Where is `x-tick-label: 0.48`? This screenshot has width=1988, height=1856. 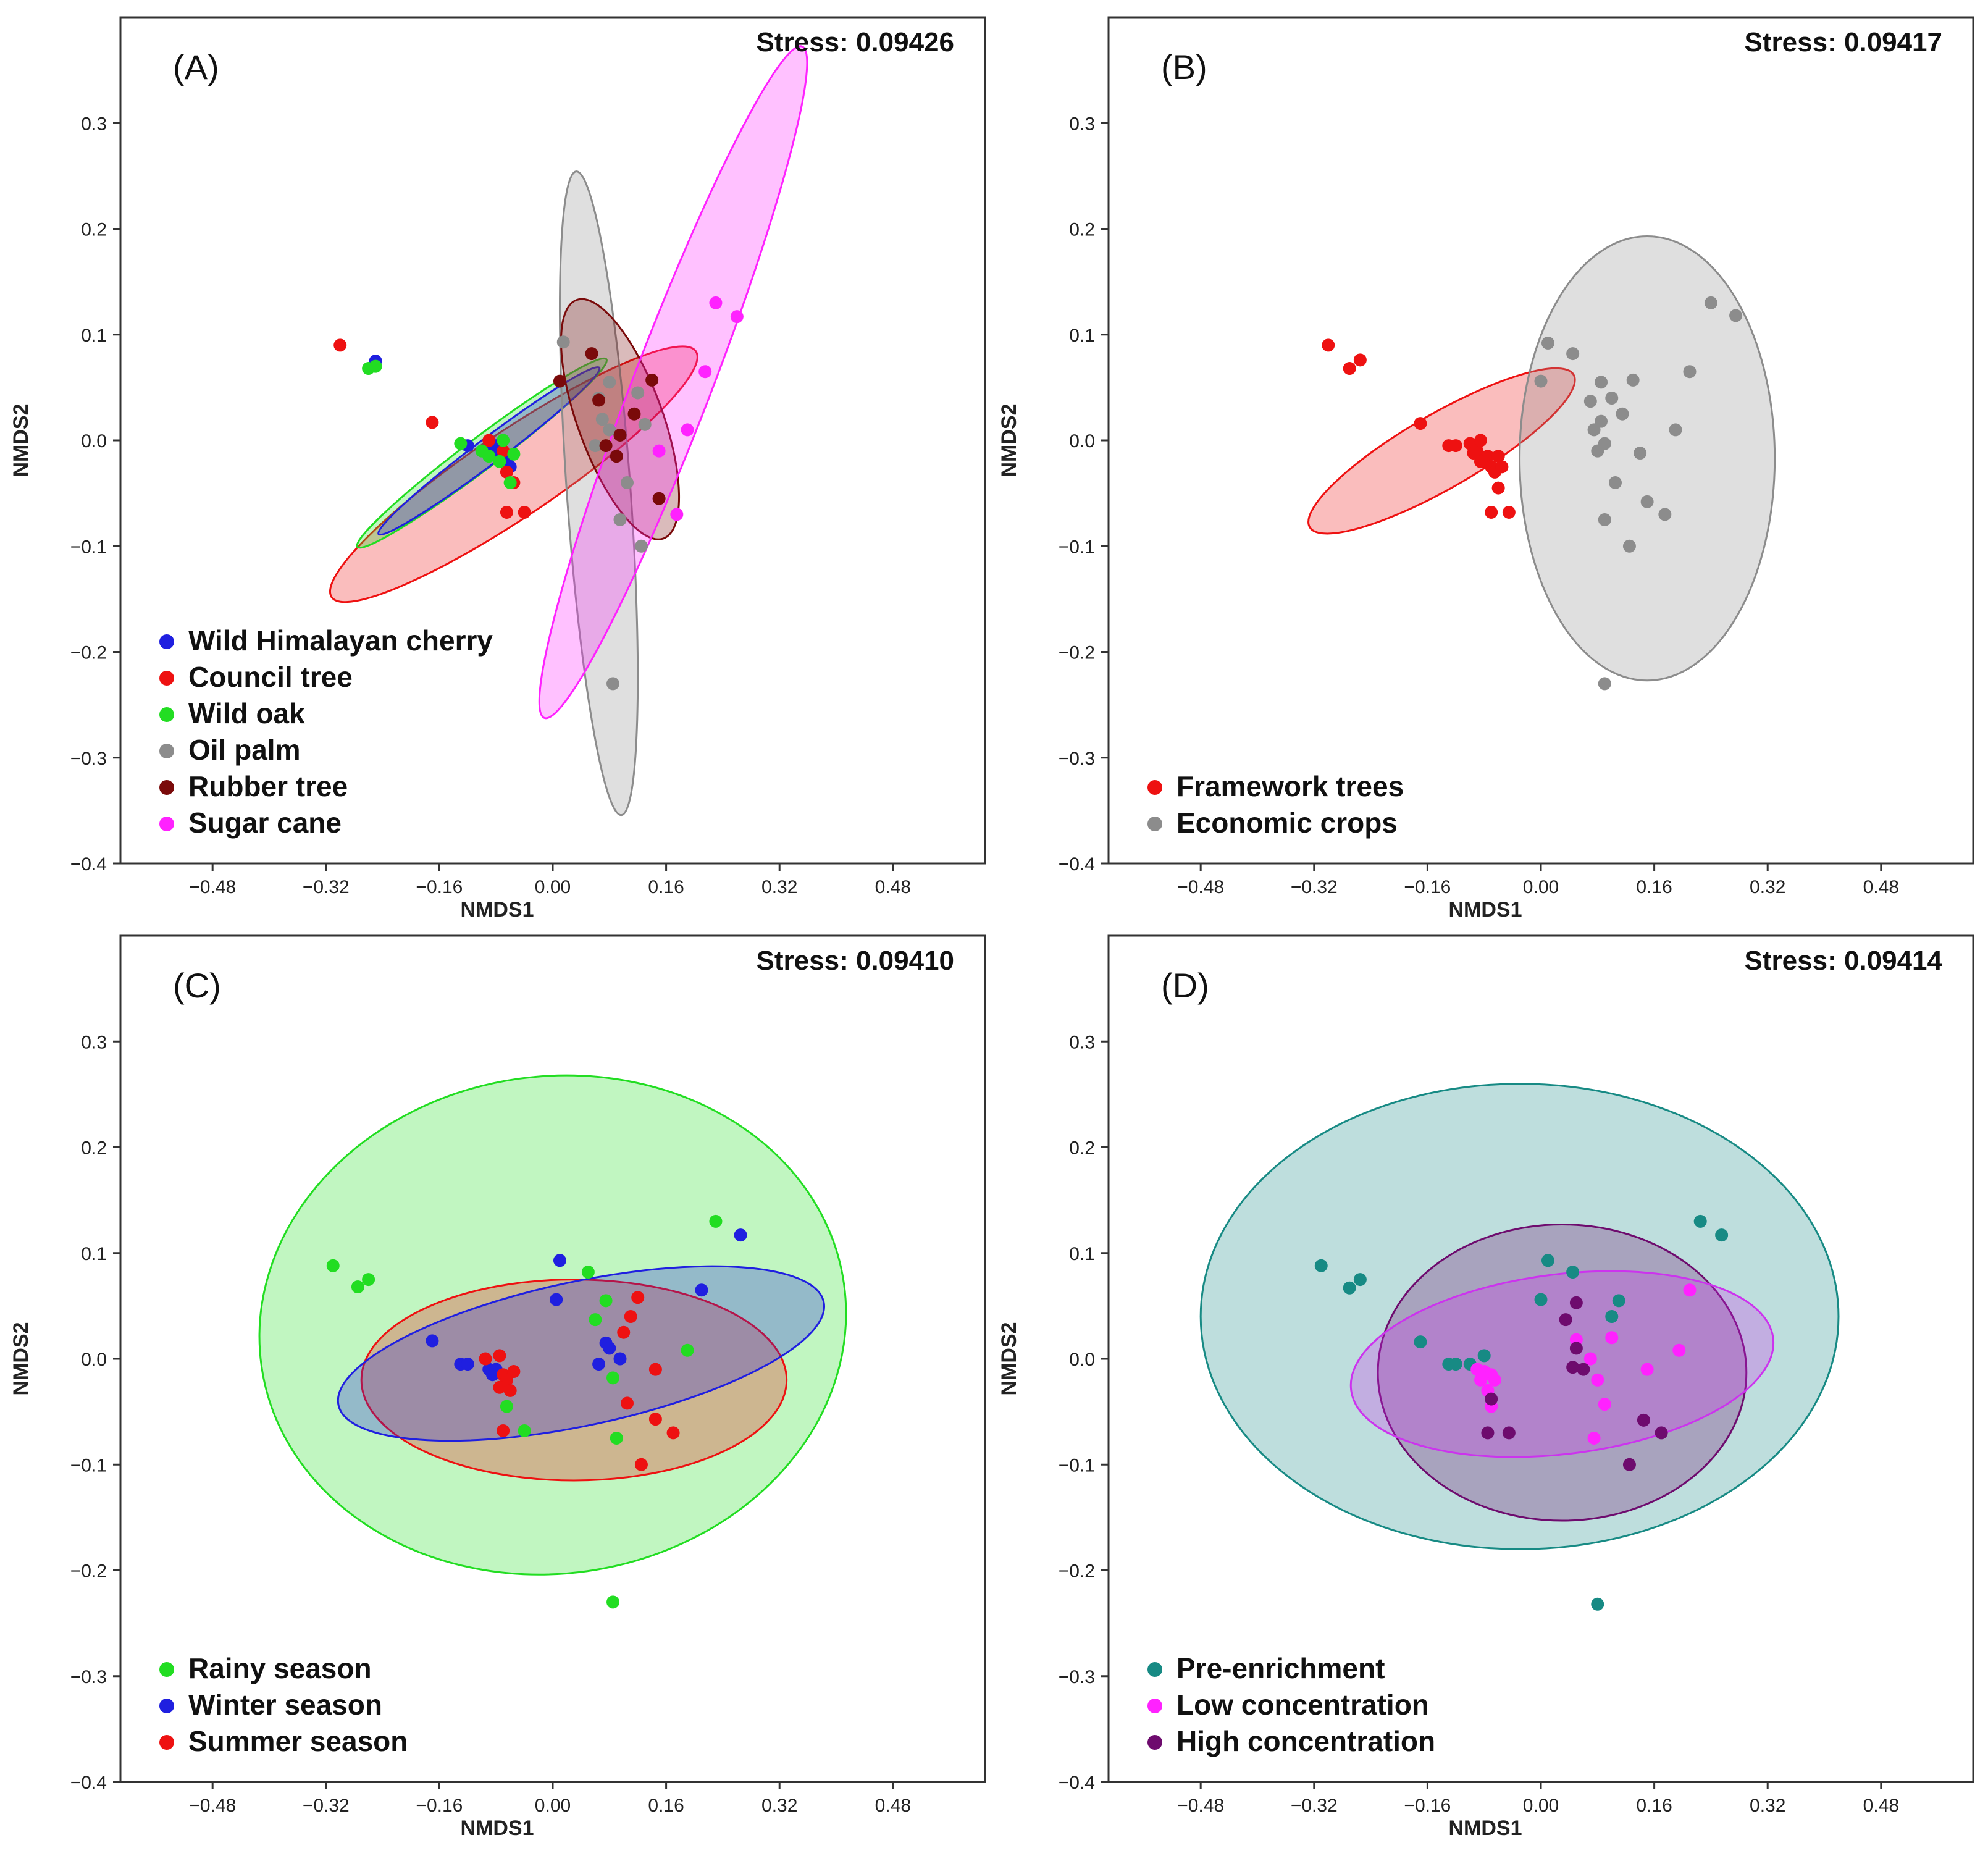
x-tick-label: 0.48 is located at coordinates (893, 887).